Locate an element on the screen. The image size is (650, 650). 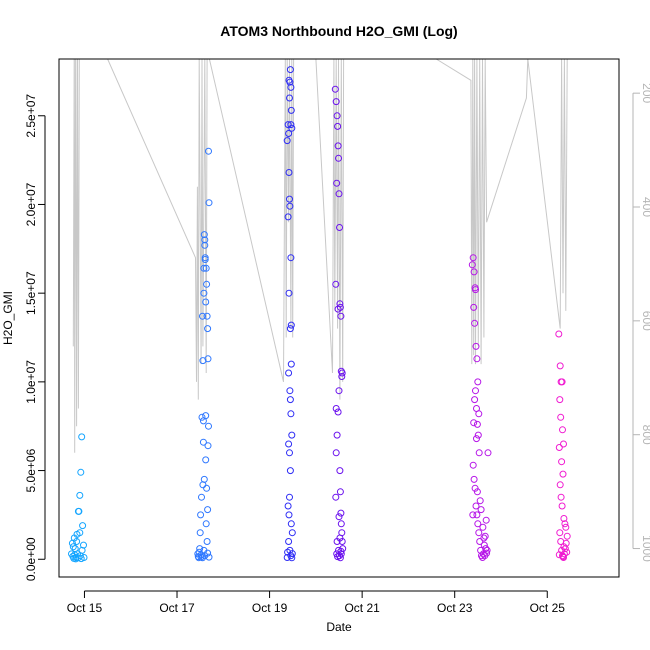
y2-tick-label: 600 is located at coordinates (645, 321).